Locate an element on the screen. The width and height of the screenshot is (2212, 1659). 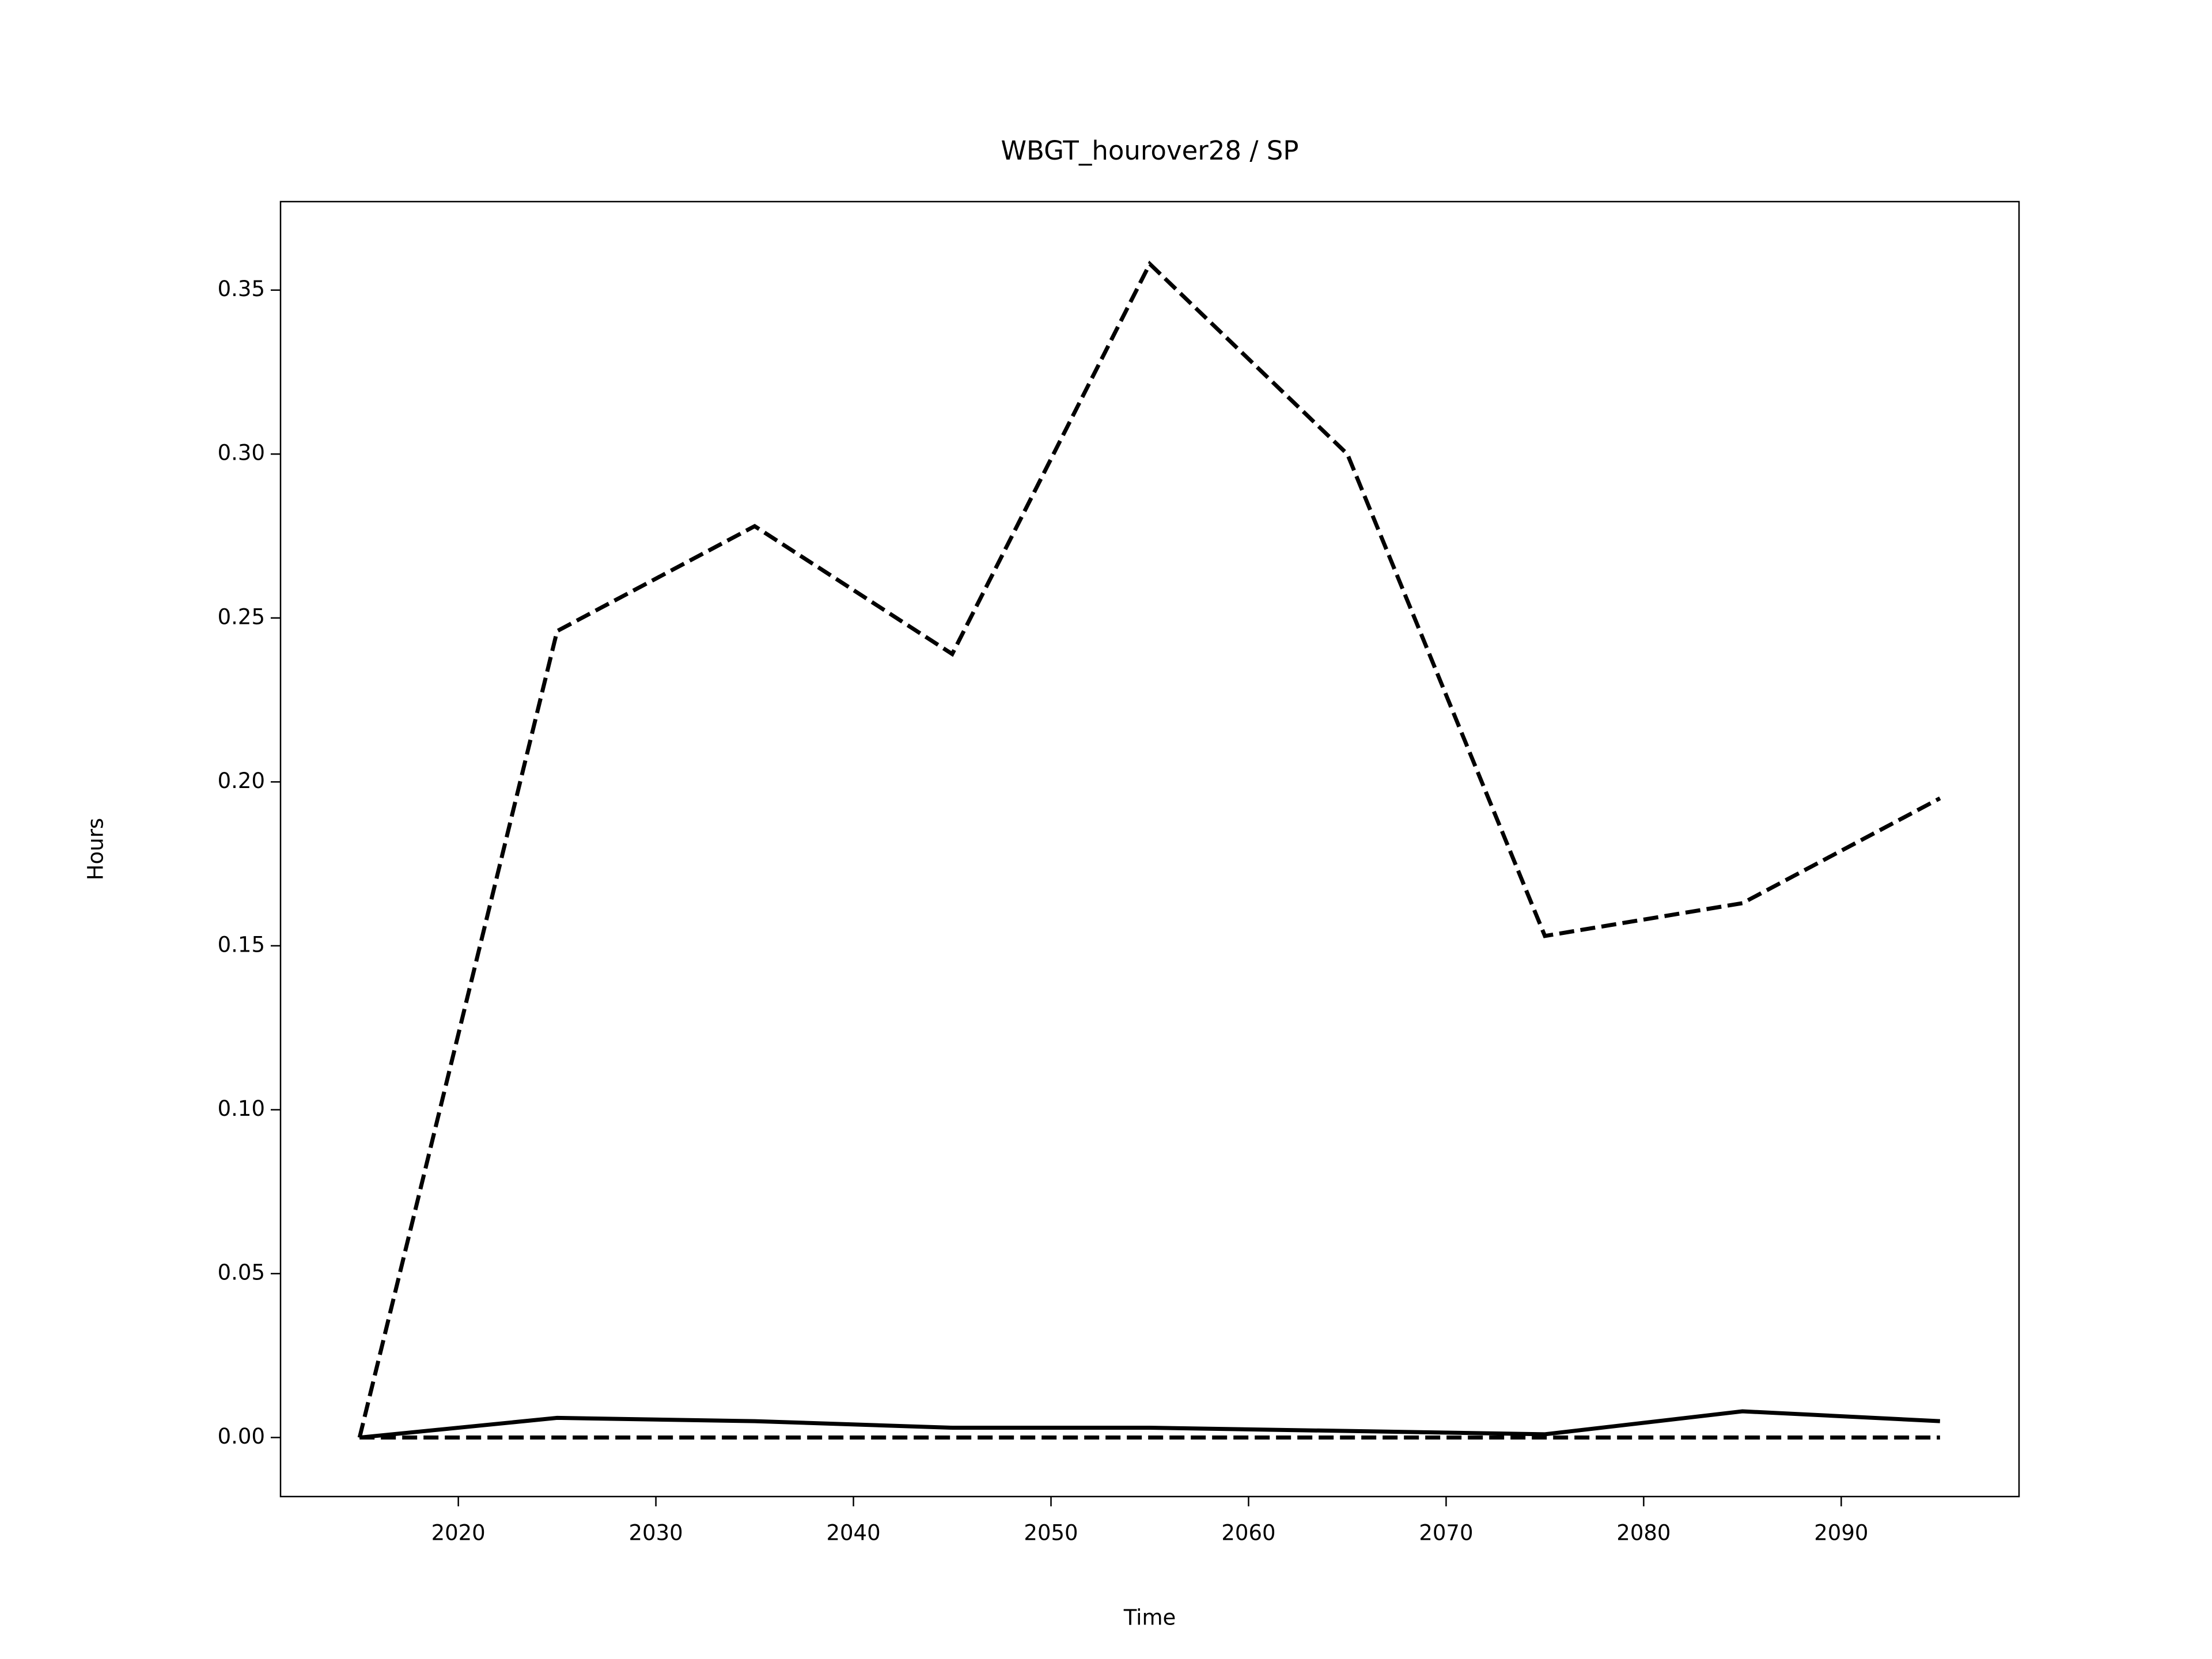
x-tick-label: 2020 is located at coordinates (458, 1533).